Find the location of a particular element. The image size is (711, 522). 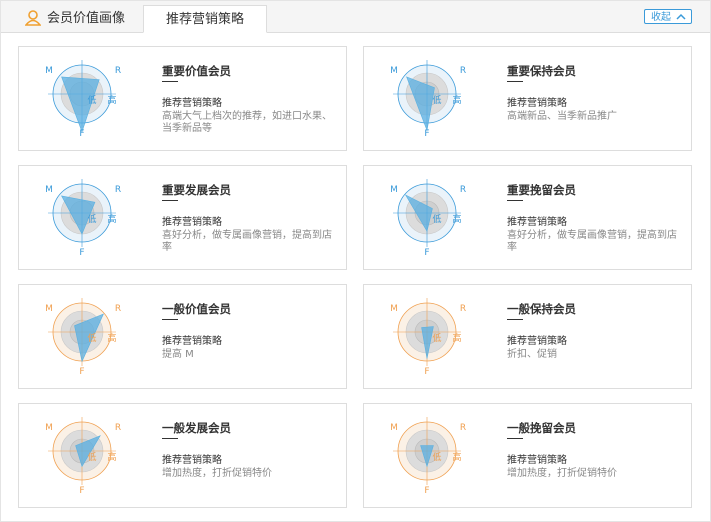

card: M R F 低高 重要挽留会员 推荐营销策略 喜好分析，做专属画像营销，提高到店率 is located at coordinates (527, 217).